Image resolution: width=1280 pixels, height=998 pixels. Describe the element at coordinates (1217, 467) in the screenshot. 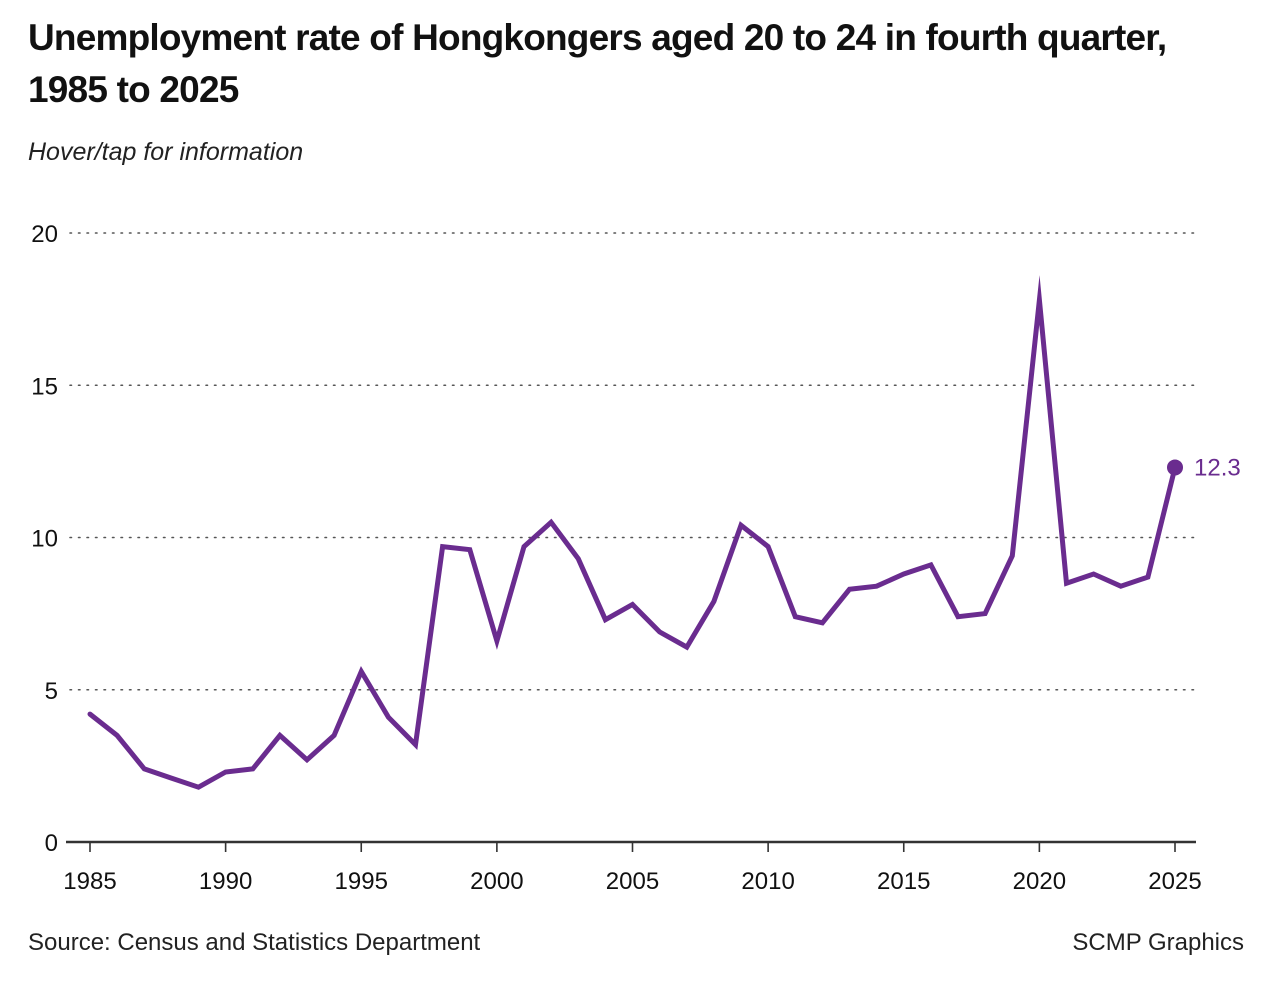

I see `end-value-label: 12.3` at that location.